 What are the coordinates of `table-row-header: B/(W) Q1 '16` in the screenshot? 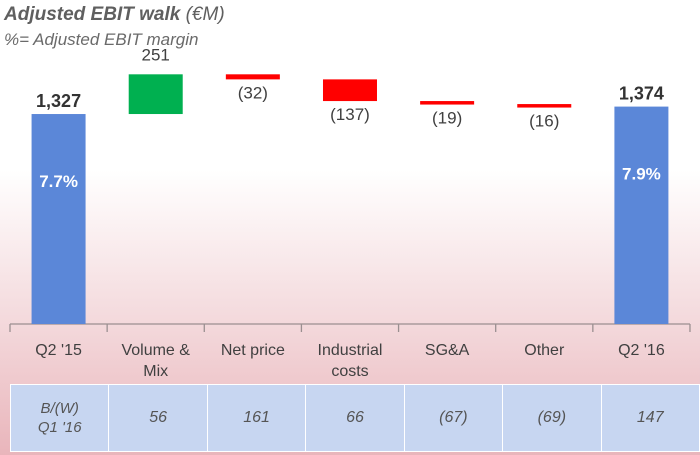 It's located at (59, 418).